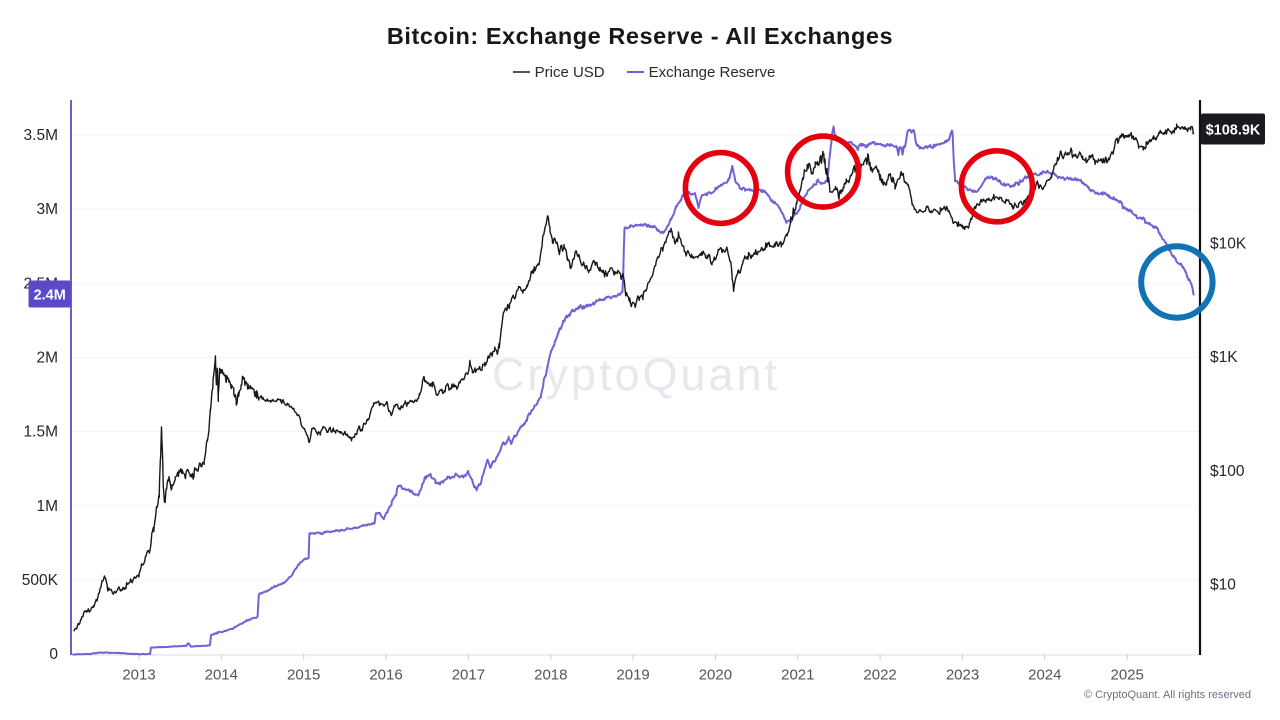  What do you see at coordinates (50, 296) in the screenshot?
I see `svg-text: 2.4M` at bounding box center [50, 296].